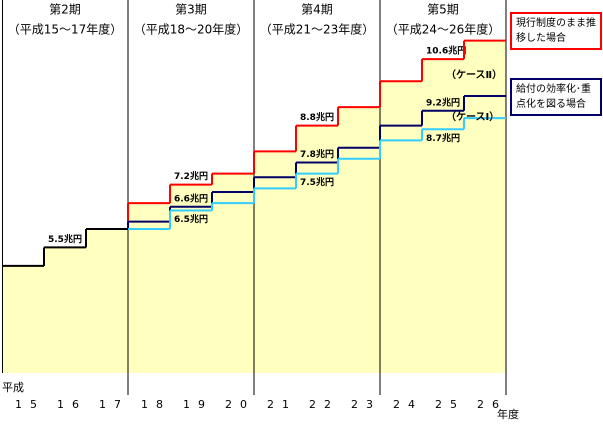 This screenshot has width=603, height=424. What do you see at coordinates (65, 29) in the screenshot?
I see `period-range: （平成15～17年度）` at bounding box center [65, 29].